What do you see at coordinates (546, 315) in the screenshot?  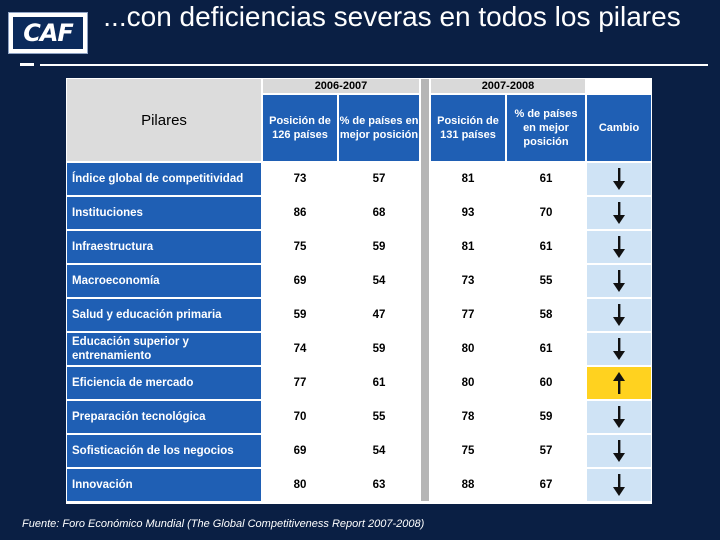 I see `cell-pct2: 58` at bounding box center [546, 315].